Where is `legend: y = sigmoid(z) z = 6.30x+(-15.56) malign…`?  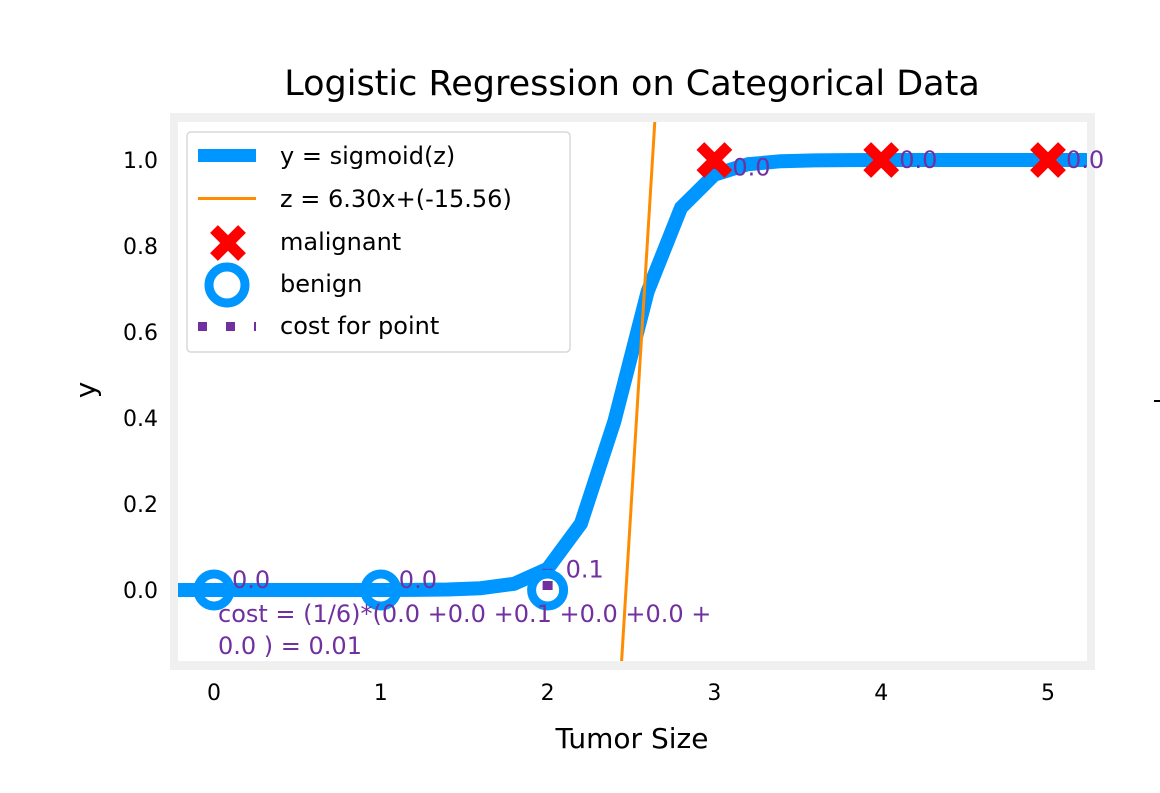 legend: y = sigmoid(z) z = 6.30x+(-15.56) malign… is located at coordinates (378, 242).